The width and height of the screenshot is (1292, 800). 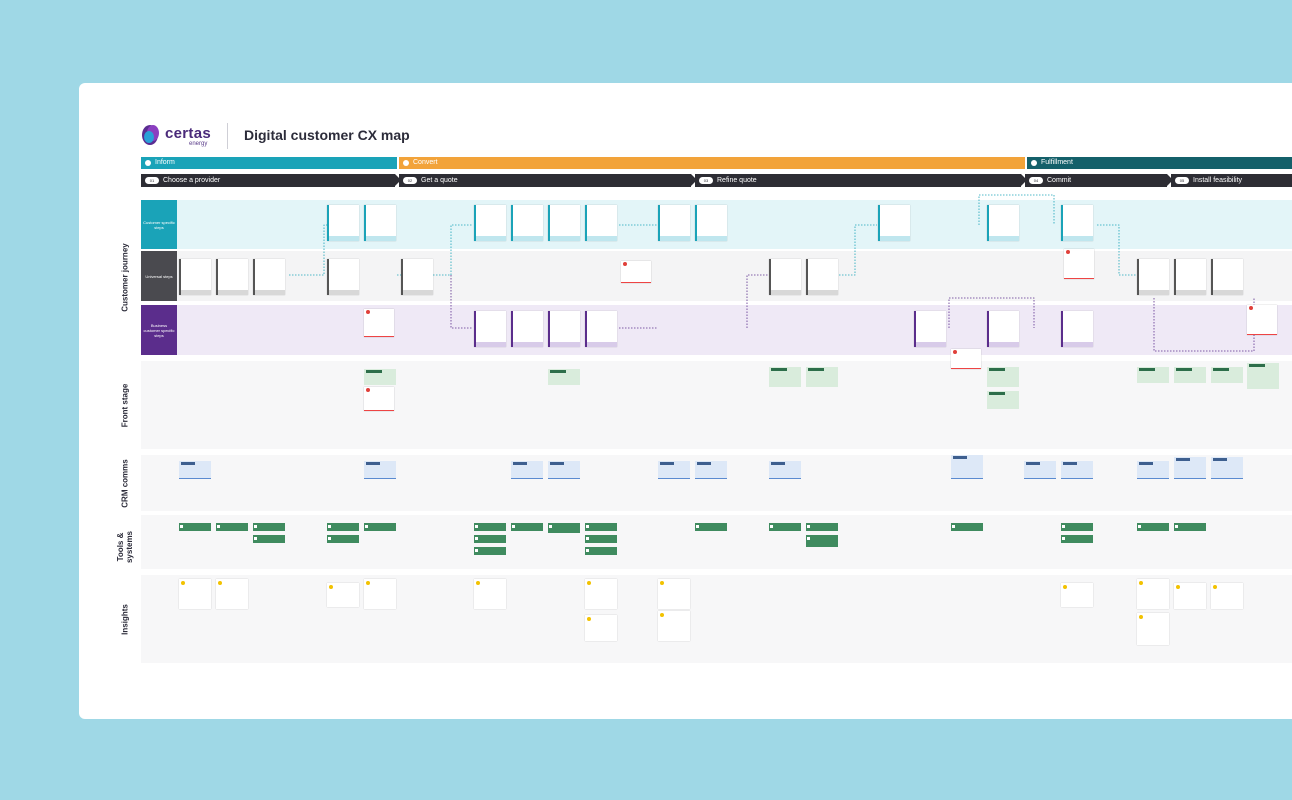 What do you see at coordinates (165, 162) in the screenshot?
I see `phase-label: Inform` at bounding box center [165, 162].